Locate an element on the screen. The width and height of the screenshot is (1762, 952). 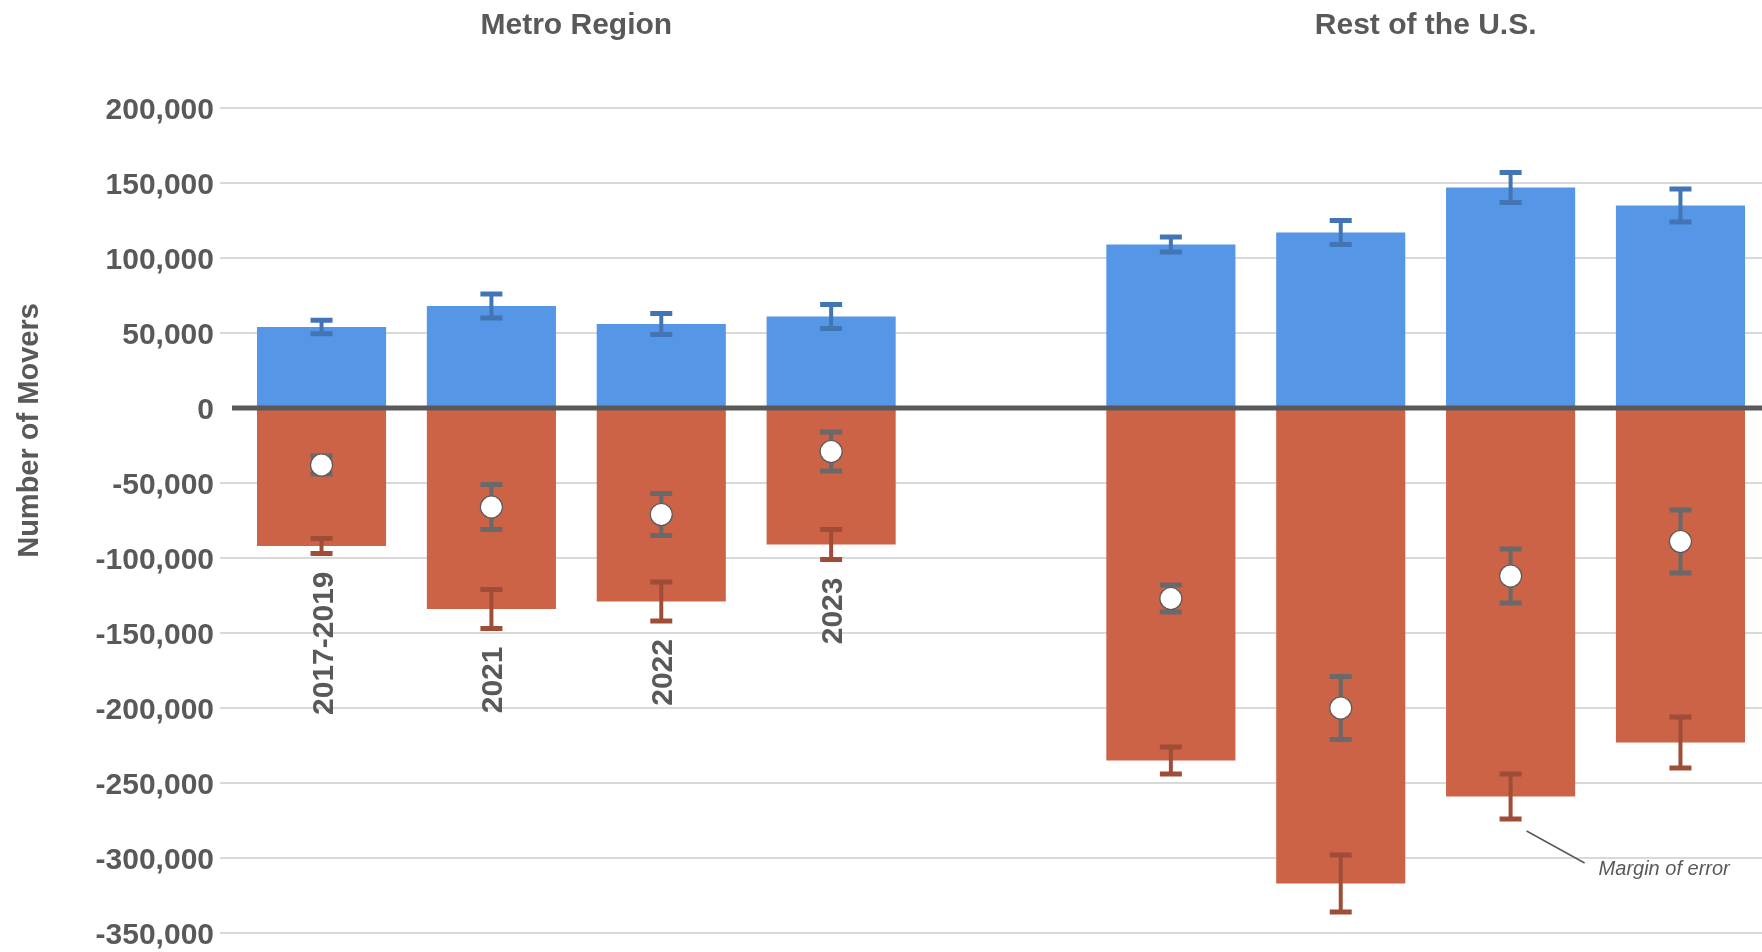
y-tick-label: 0 is located at coordinates (205, 408).